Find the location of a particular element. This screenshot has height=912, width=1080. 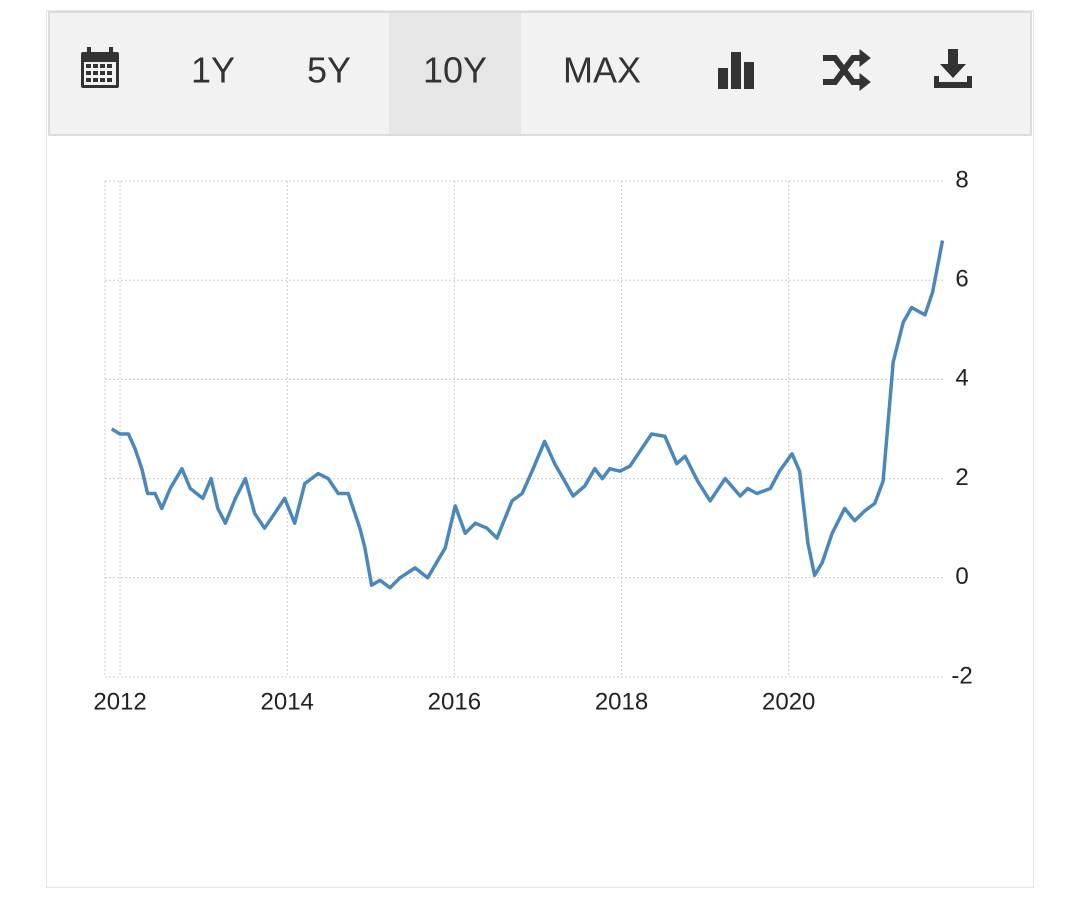

y-tick-label: 2 is located at coordinates (961, 477).